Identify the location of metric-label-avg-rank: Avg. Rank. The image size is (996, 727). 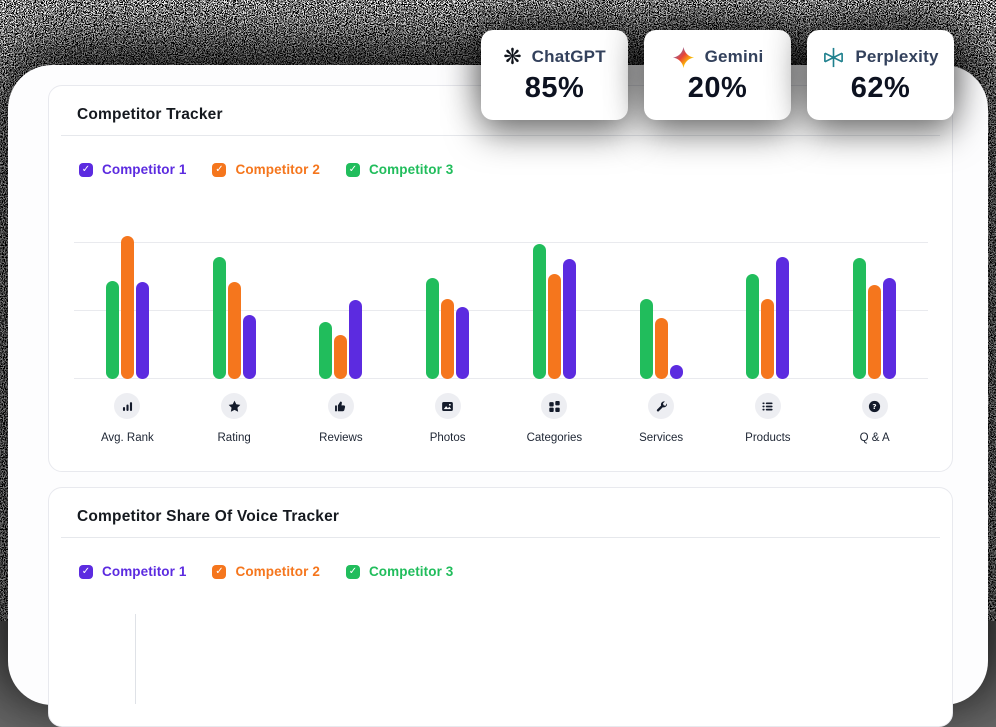
(127, 438).